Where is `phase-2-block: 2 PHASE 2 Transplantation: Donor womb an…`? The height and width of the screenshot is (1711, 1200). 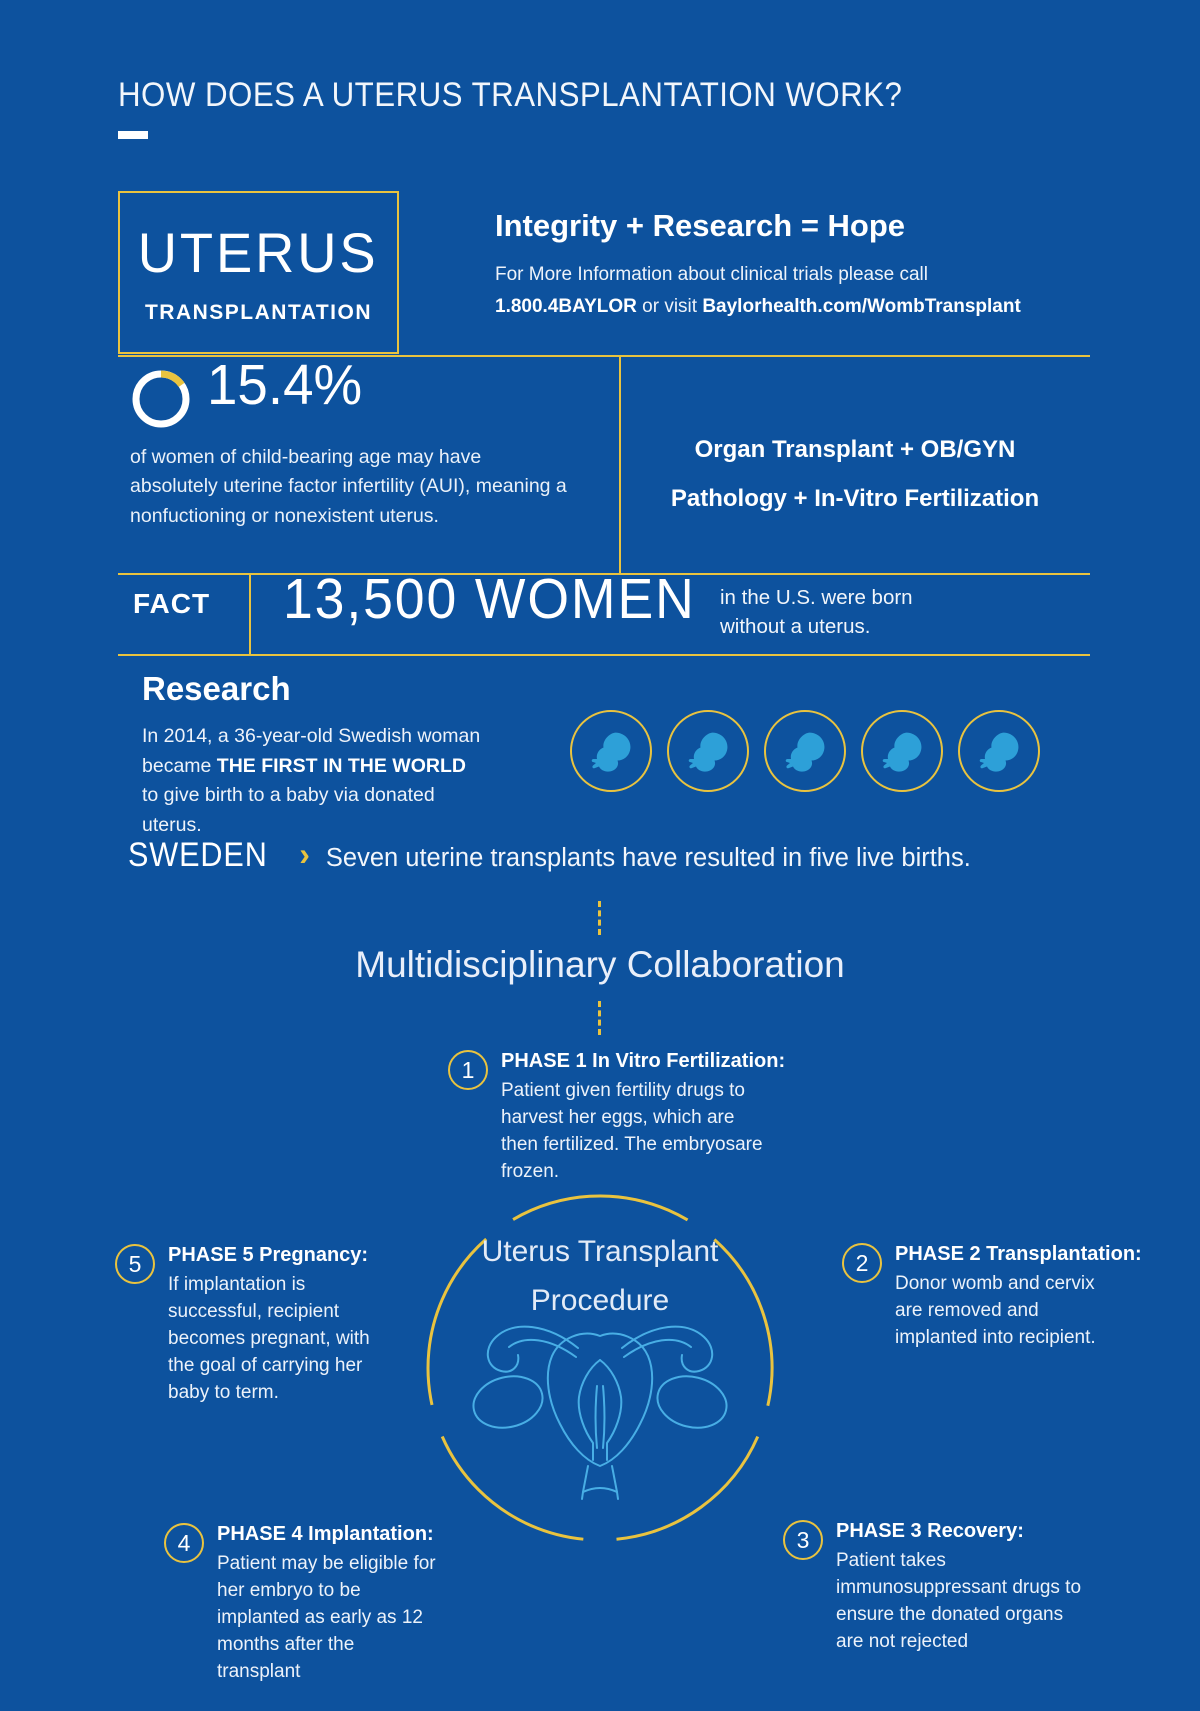 phase-2-block: 2 PHASE 2 Transplantation: Donor womb an… is located at coordinates (992, 1297).